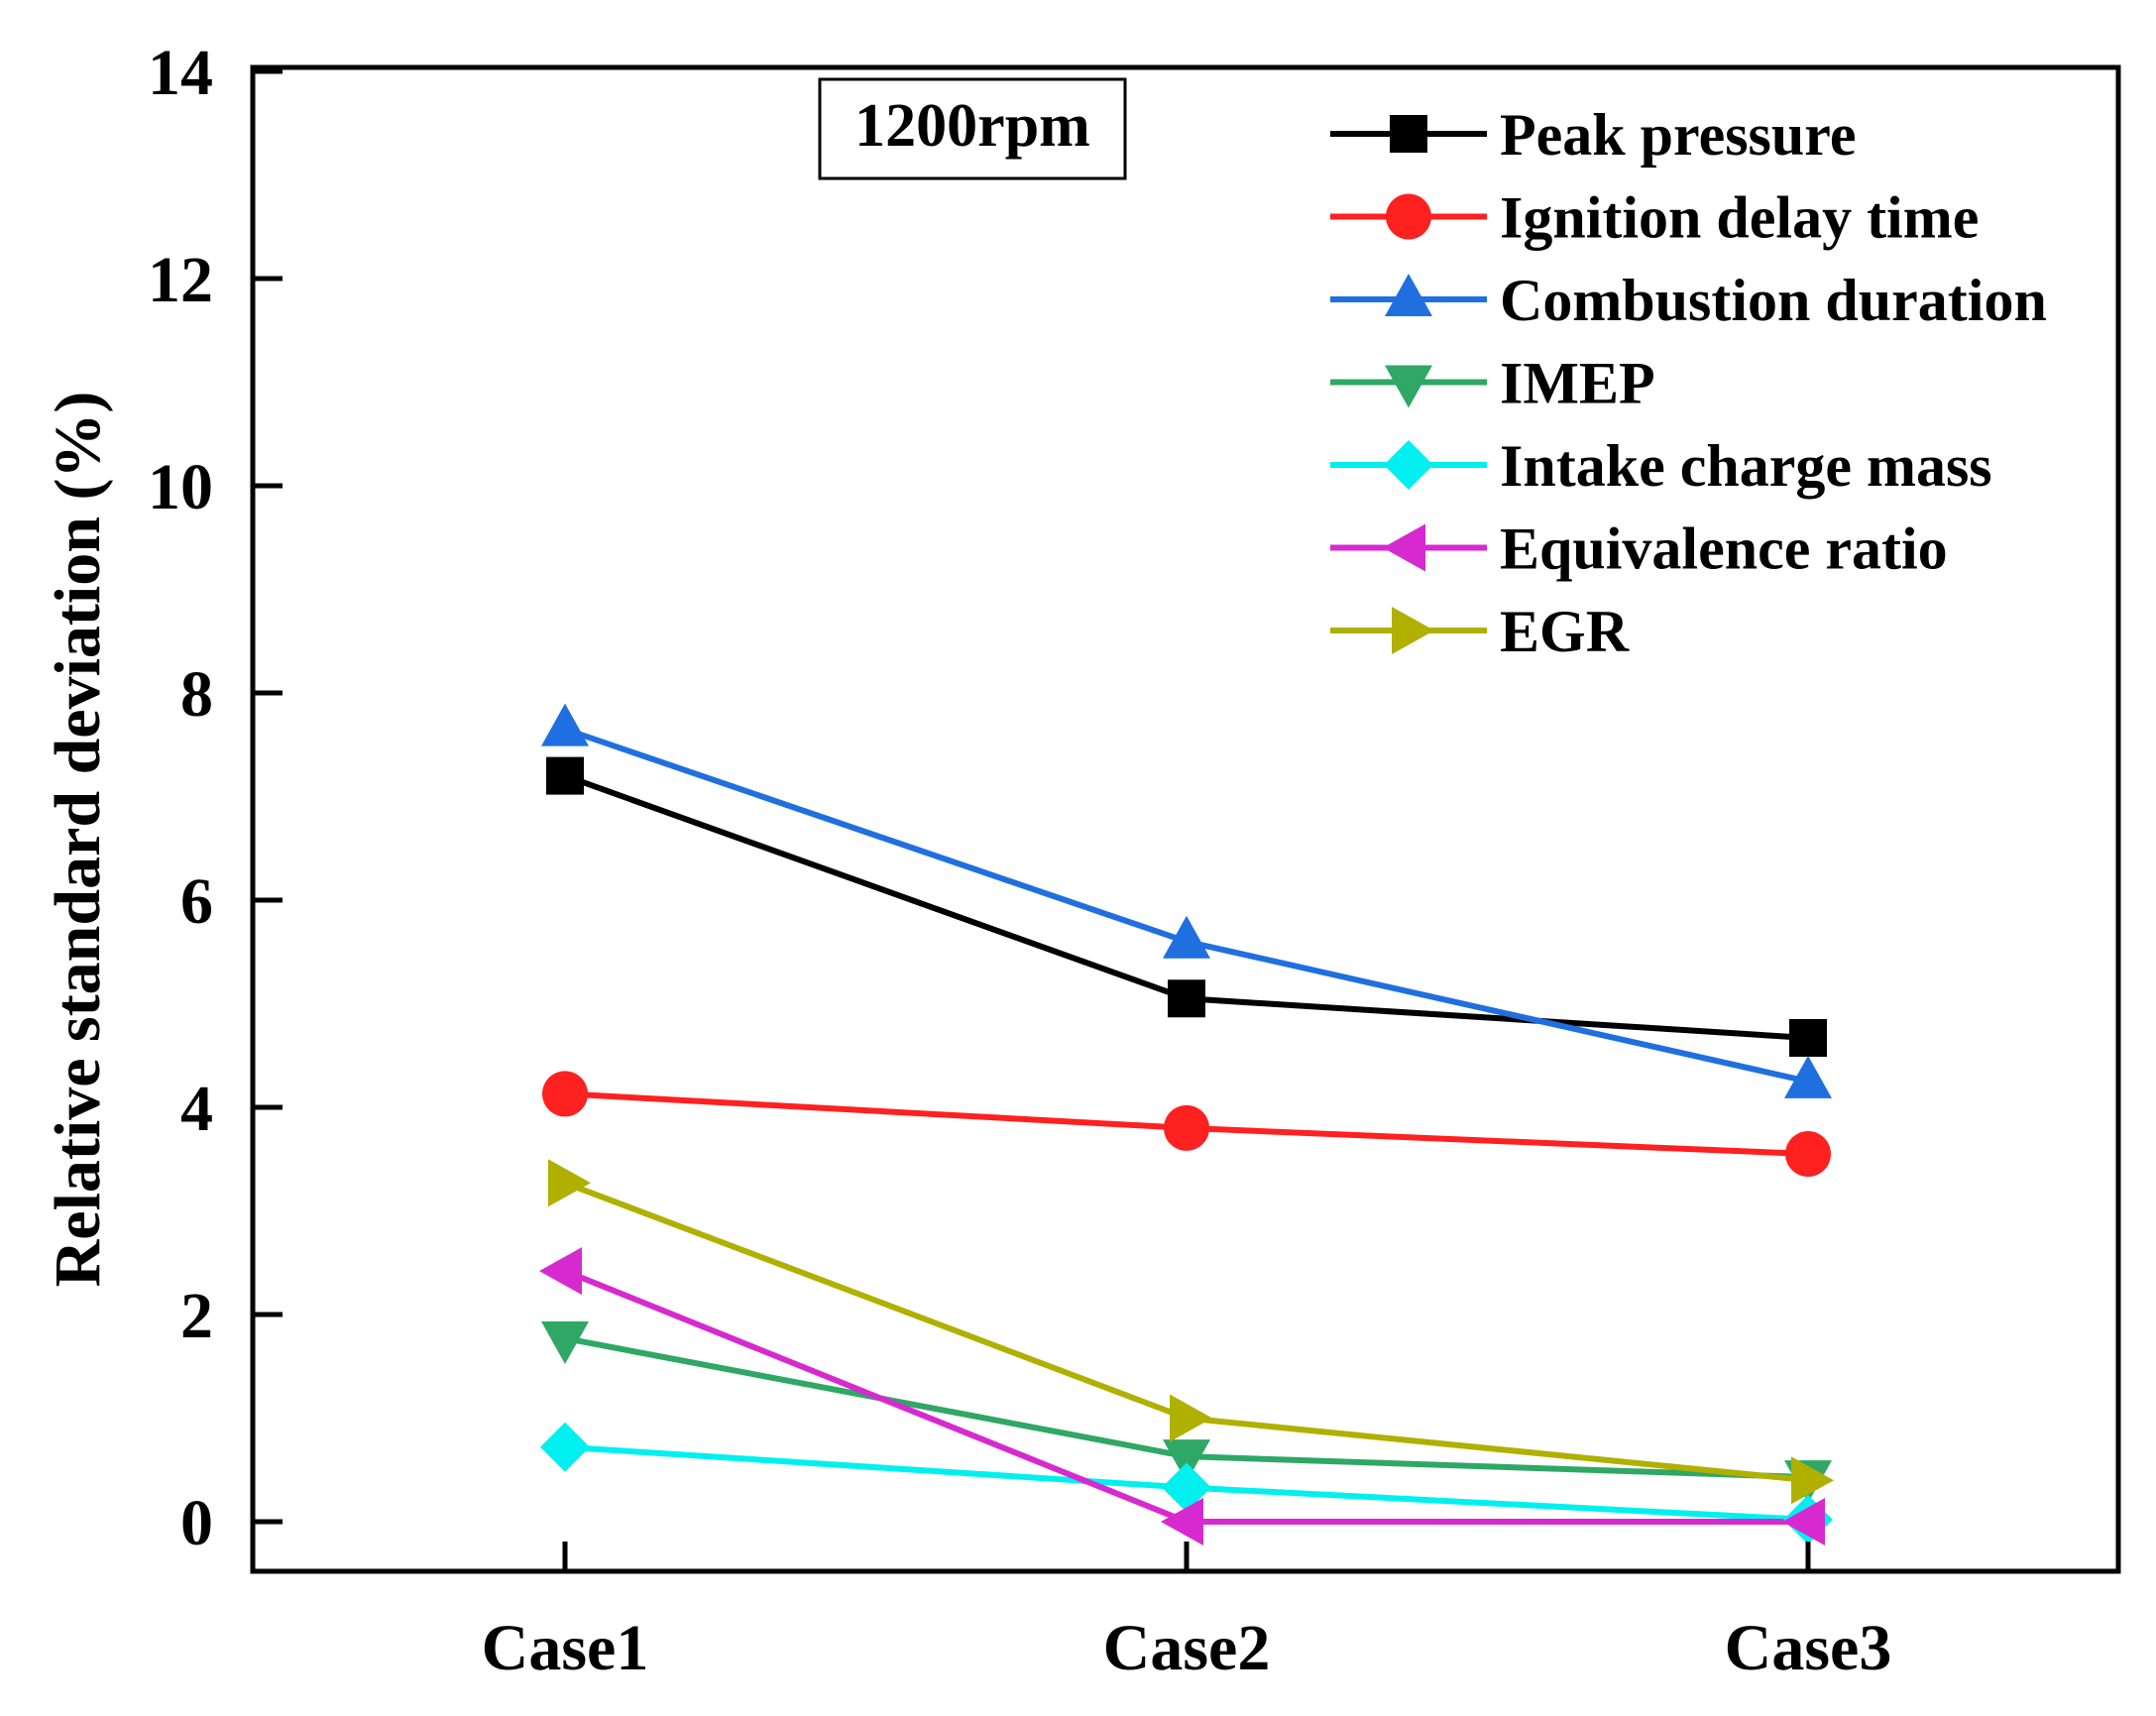  What do you see at coordinates (1678, 135) in the screenshot?
I see `legend-label: Peak pressure` at bounding box center [1678, 135].